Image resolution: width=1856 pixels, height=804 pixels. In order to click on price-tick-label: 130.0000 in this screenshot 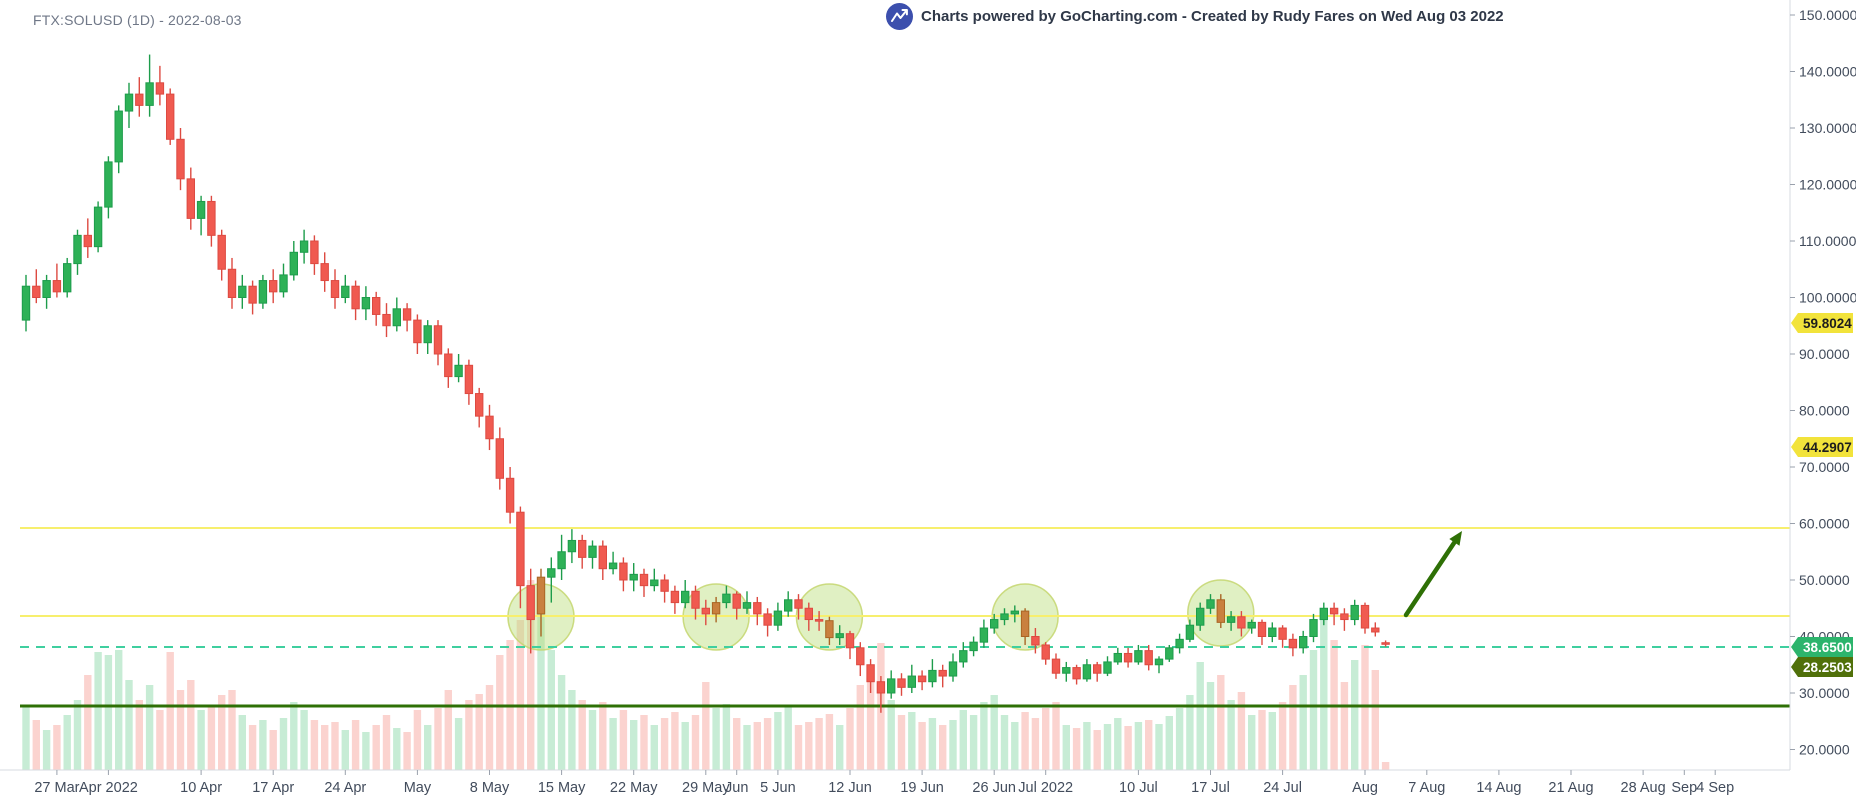, I will do `click(1827, 128)`.